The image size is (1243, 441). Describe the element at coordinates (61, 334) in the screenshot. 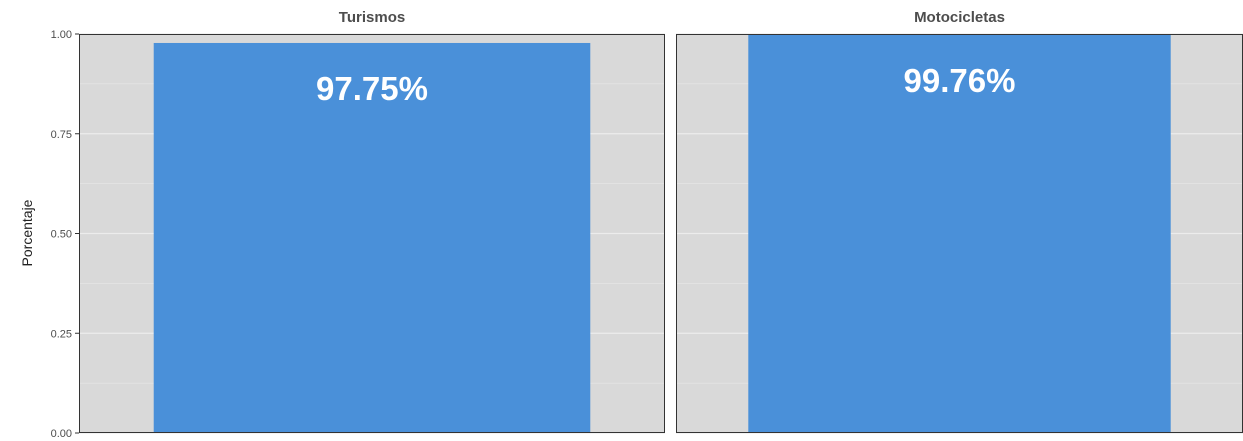

I see `y-tick-label: 0.25` at that location.